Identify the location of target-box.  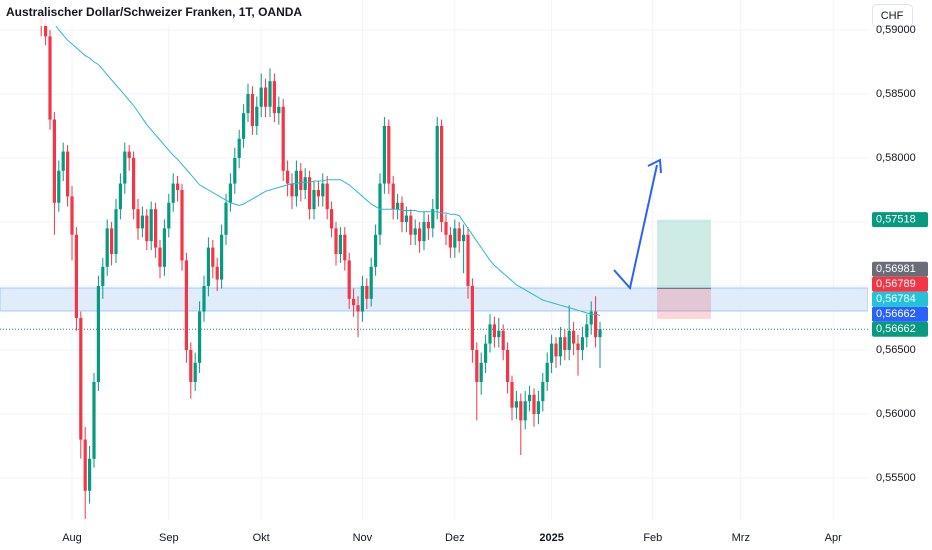
(684, 254).